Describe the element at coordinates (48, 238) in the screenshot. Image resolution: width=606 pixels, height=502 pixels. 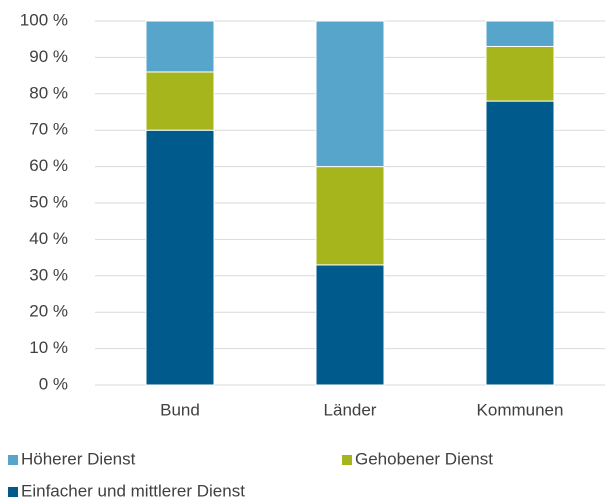
I see `y-tick-label: 40 %` at that location.